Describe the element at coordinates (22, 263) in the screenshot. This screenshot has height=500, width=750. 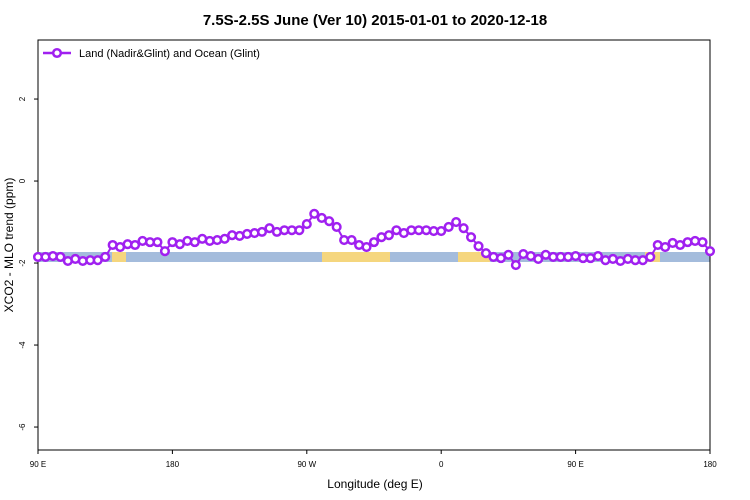
I see `y-tick-label: -2` at that location.